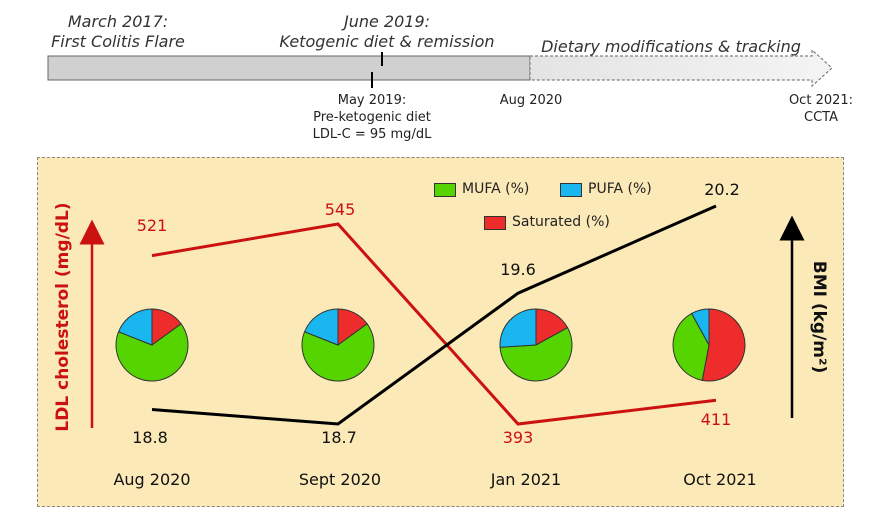 The width and height of the screenshot is (884, 522). I want to click on ldl-value-label: 411, so click(716, 419).